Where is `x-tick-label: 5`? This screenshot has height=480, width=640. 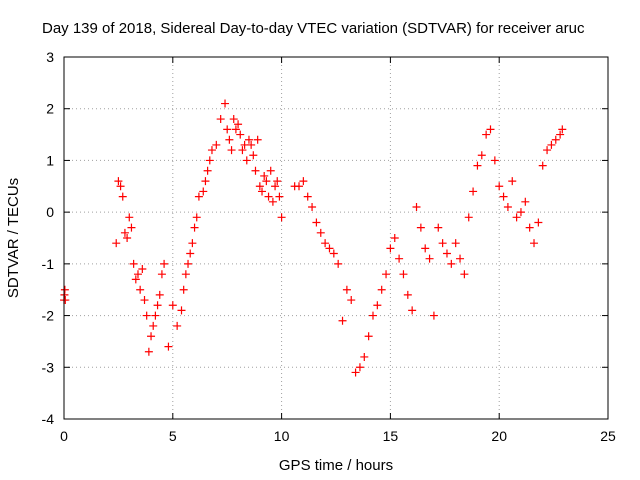
x-tick-label: 5 is located at coordinates (173, 436).